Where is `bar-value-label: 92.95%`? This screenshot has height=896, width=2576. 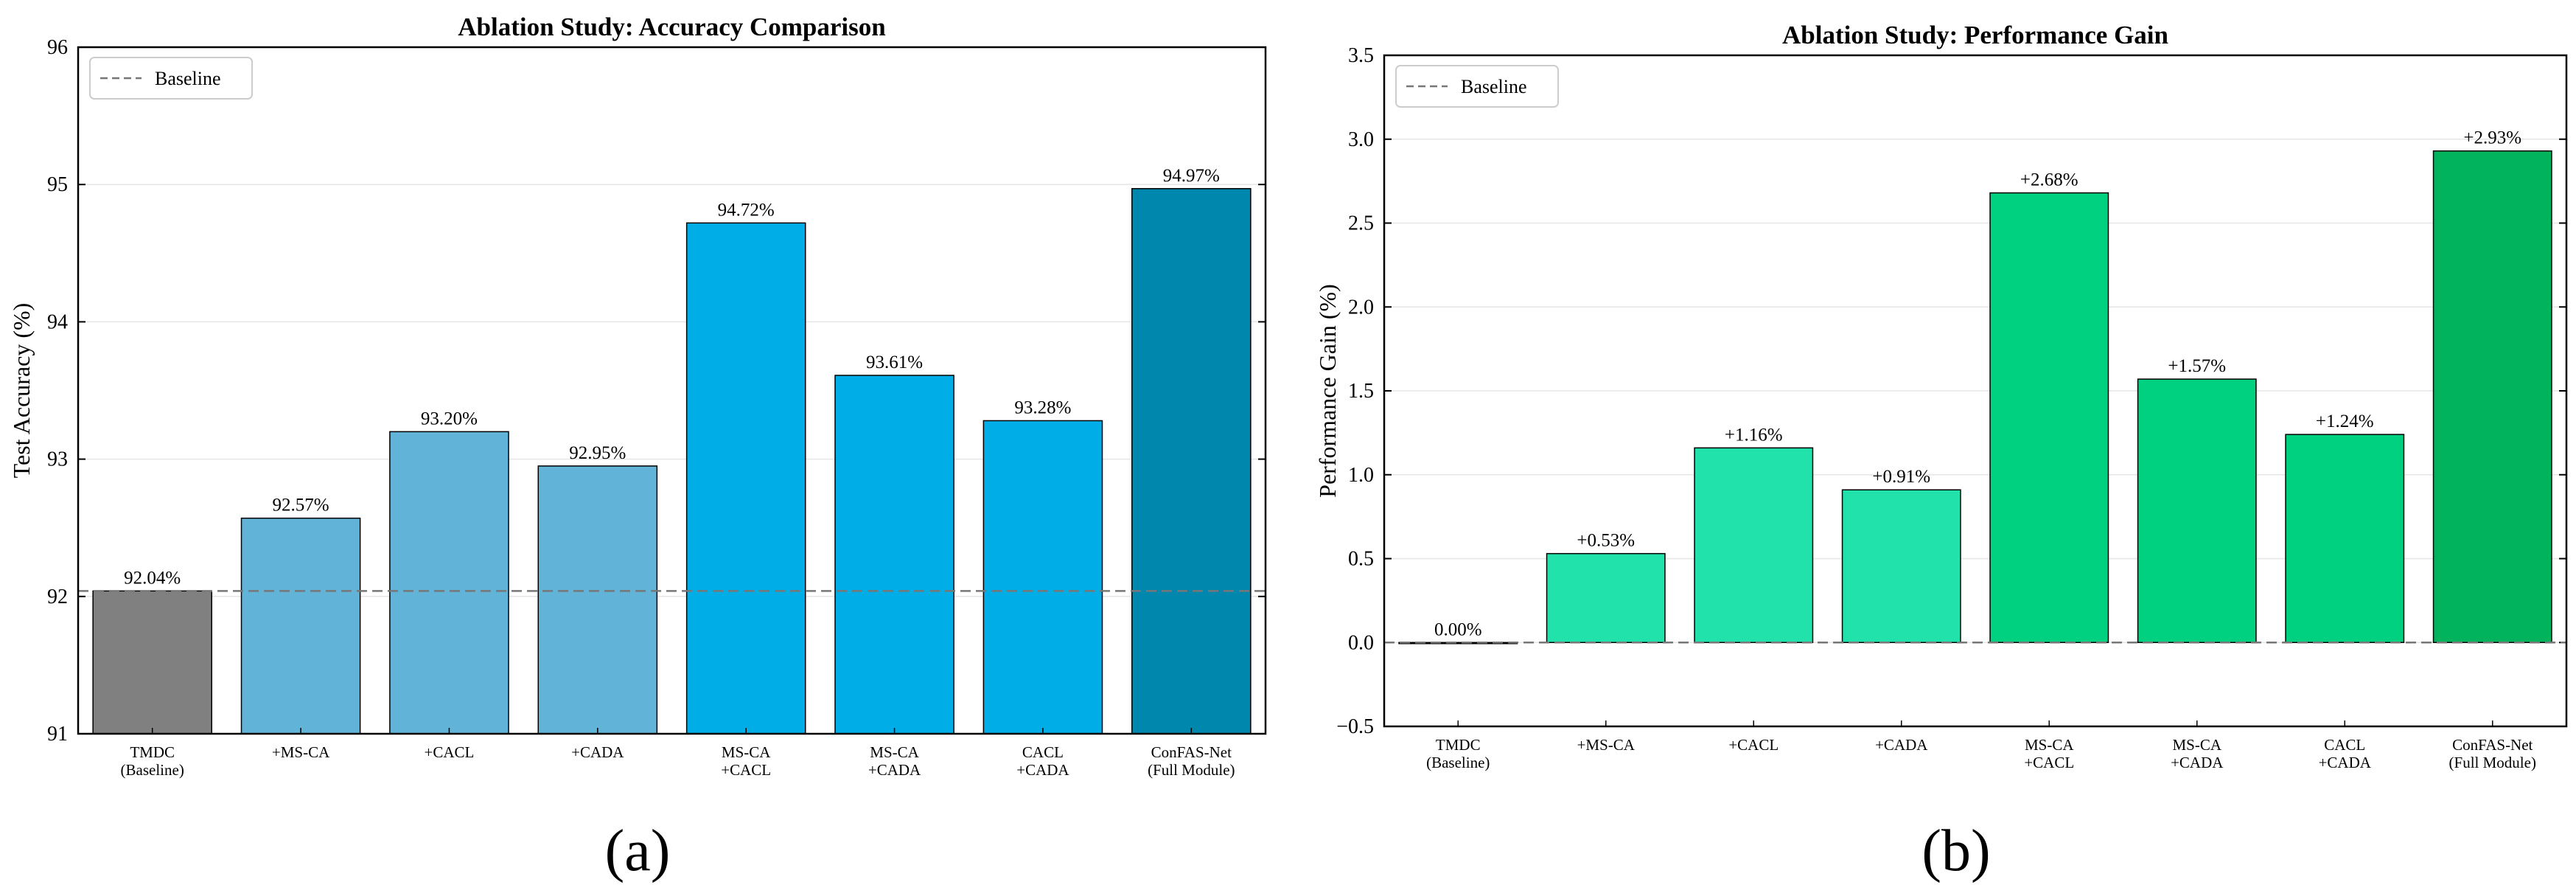 bar-value-label: 92.95% is located at coordinates (597, 453).